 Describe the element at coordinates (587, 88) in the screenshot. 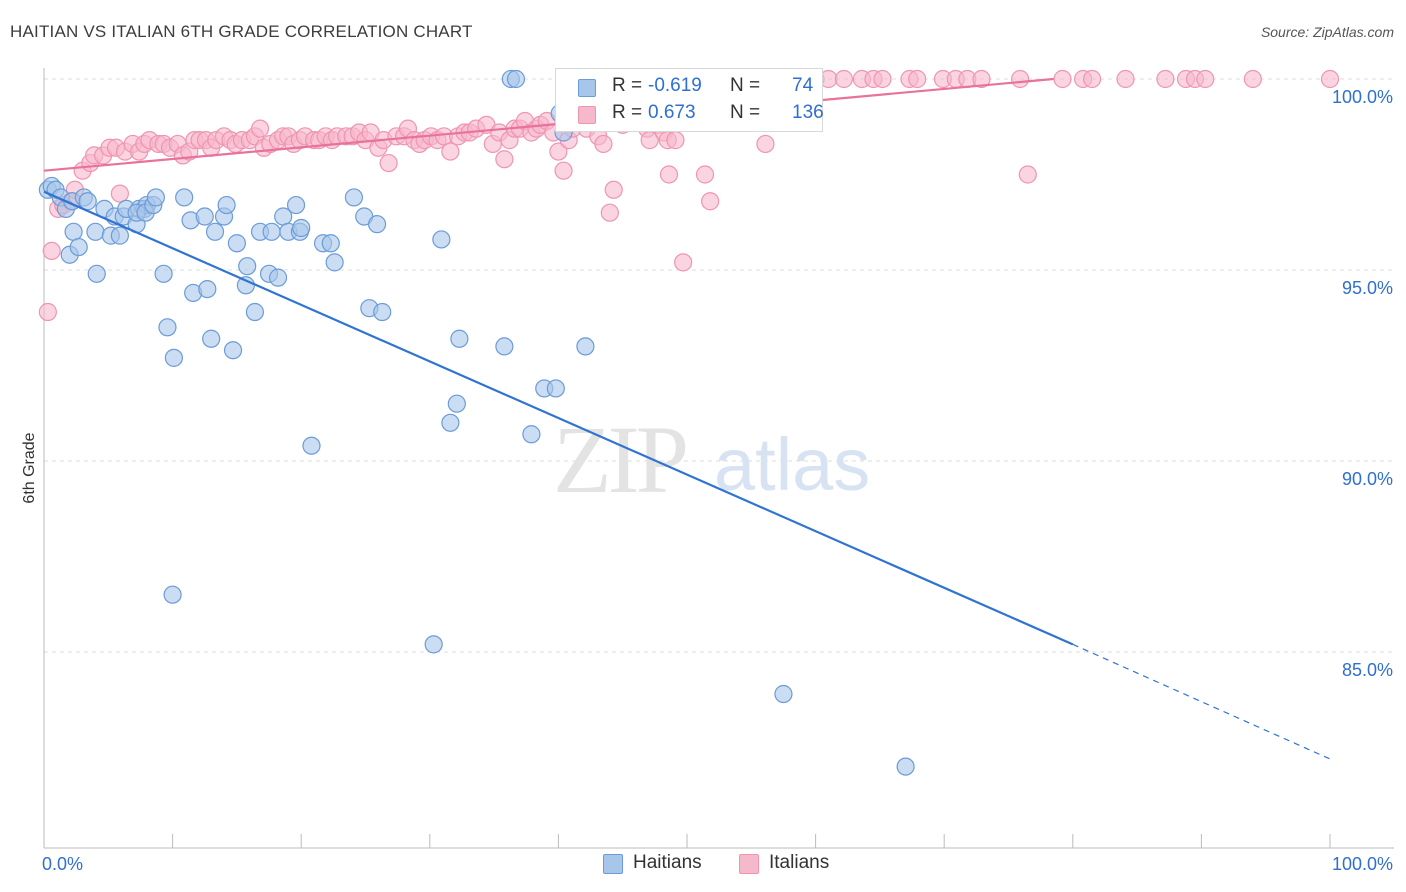

I see `haitians-swatch` at that location.